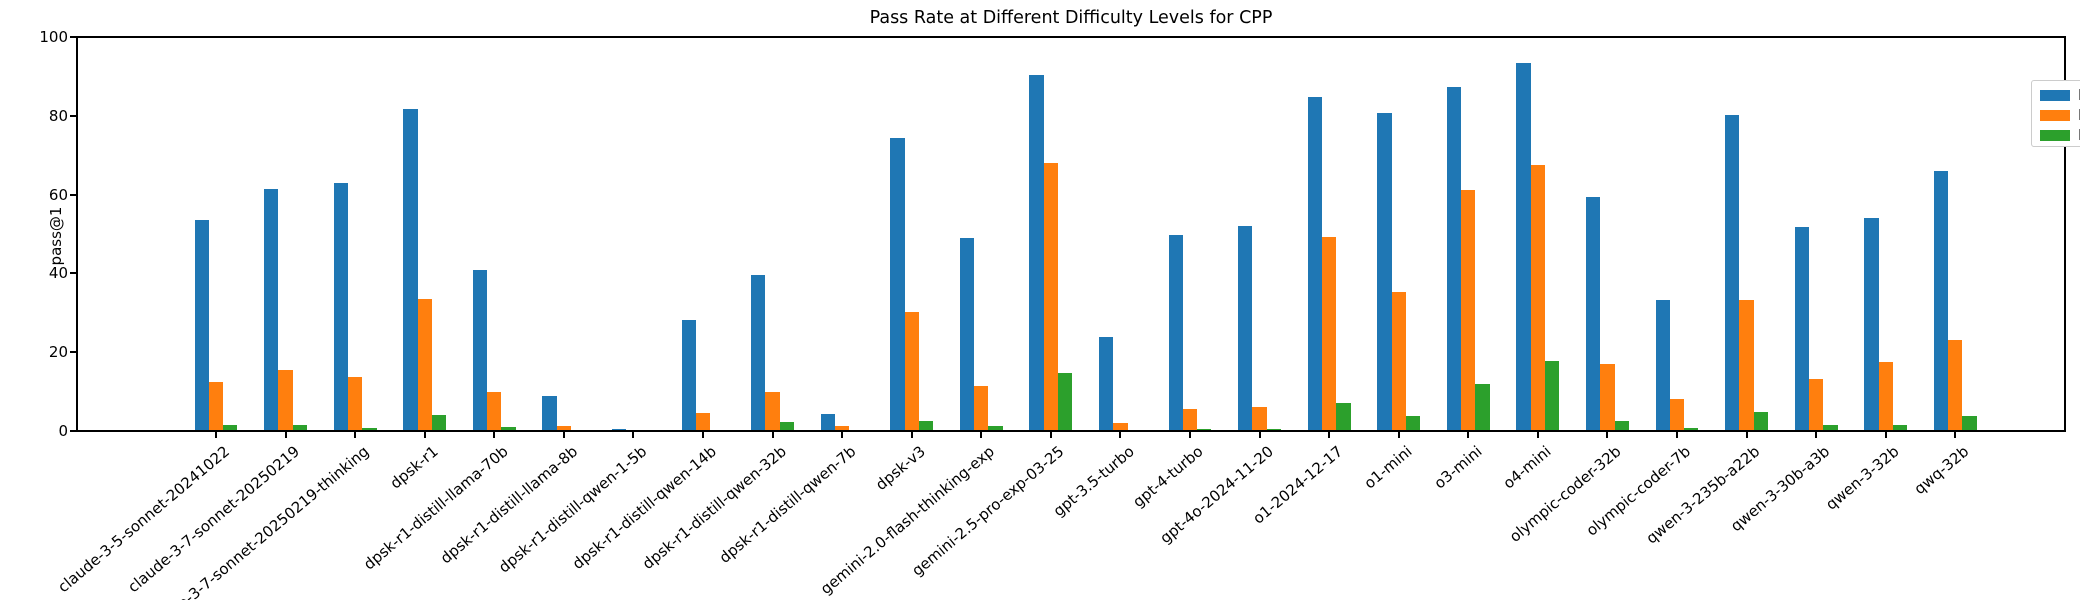 This screenshot has height=600, width=2080. Describe the element at coordinates (1065, 402) in the screenshot. I see `bar-hard-gemini-2.5-pro-exp-03-25` at that location.